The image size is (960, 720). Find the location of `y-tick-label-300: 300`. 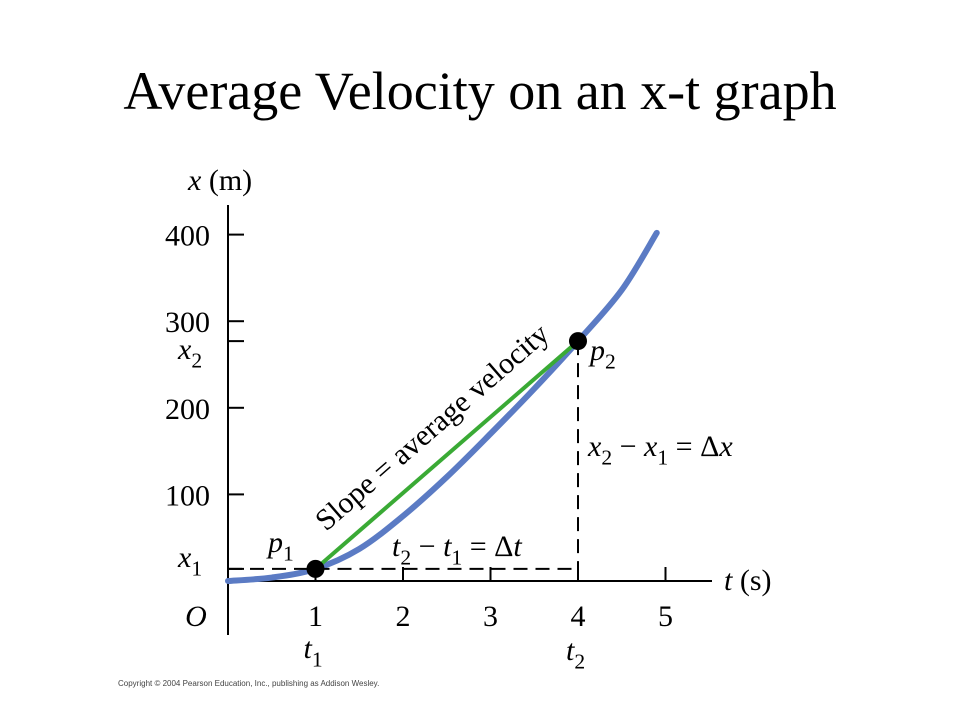

y-tick-label-300: 300 is located at coordinates (187, 322).